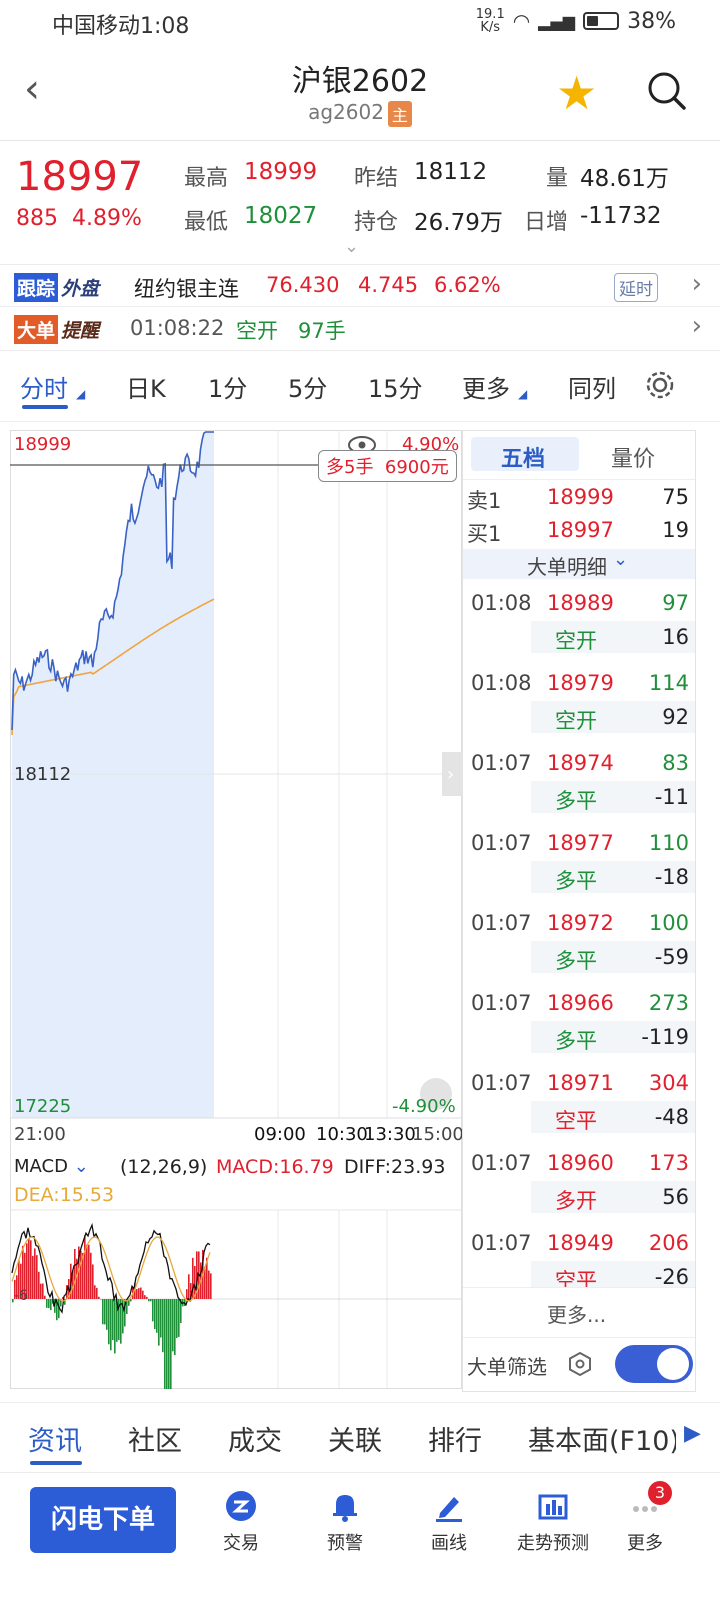 The image size is (720, 1601). I want to click on pen-icon, so click(449, 1509).